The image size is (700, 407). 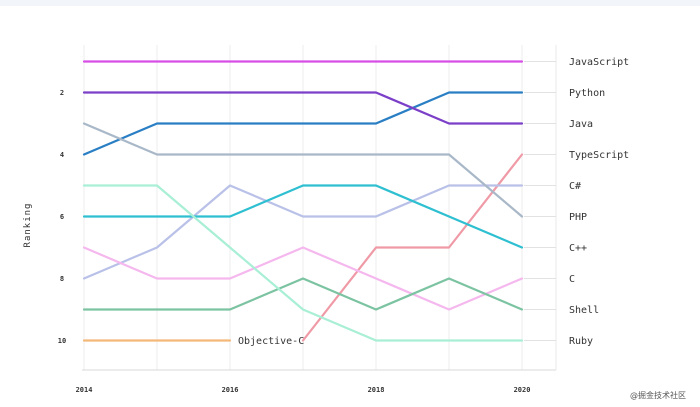 I want to click on series-label-java: Java, so click(x=581, y=124).